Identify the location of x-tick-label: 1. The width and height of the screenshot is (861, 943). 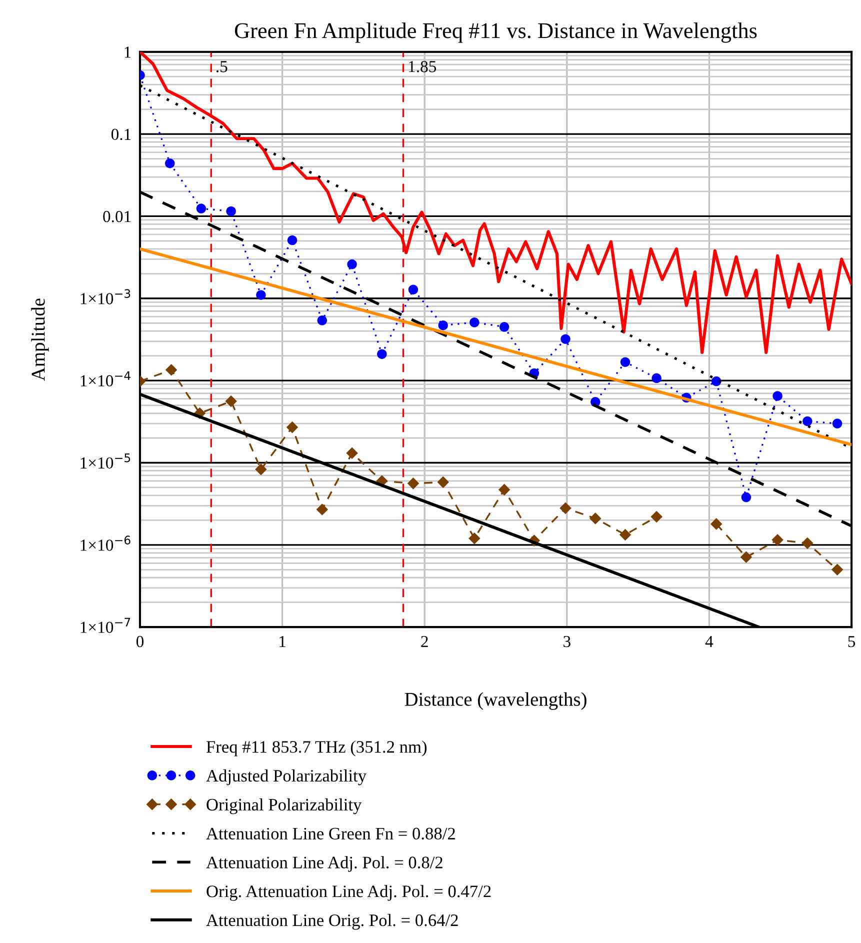
(283, 641).